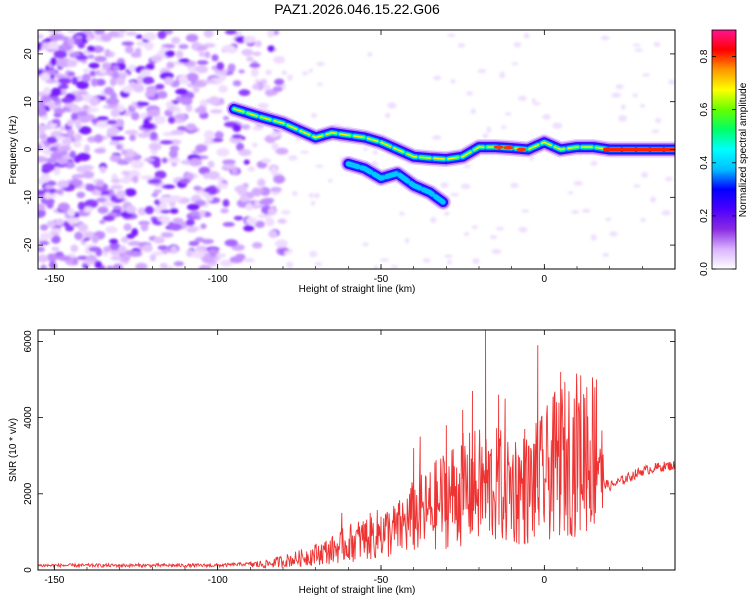 This screenshot has height=600, width=750. I want to click on ridge-layer, so click(454, 134).